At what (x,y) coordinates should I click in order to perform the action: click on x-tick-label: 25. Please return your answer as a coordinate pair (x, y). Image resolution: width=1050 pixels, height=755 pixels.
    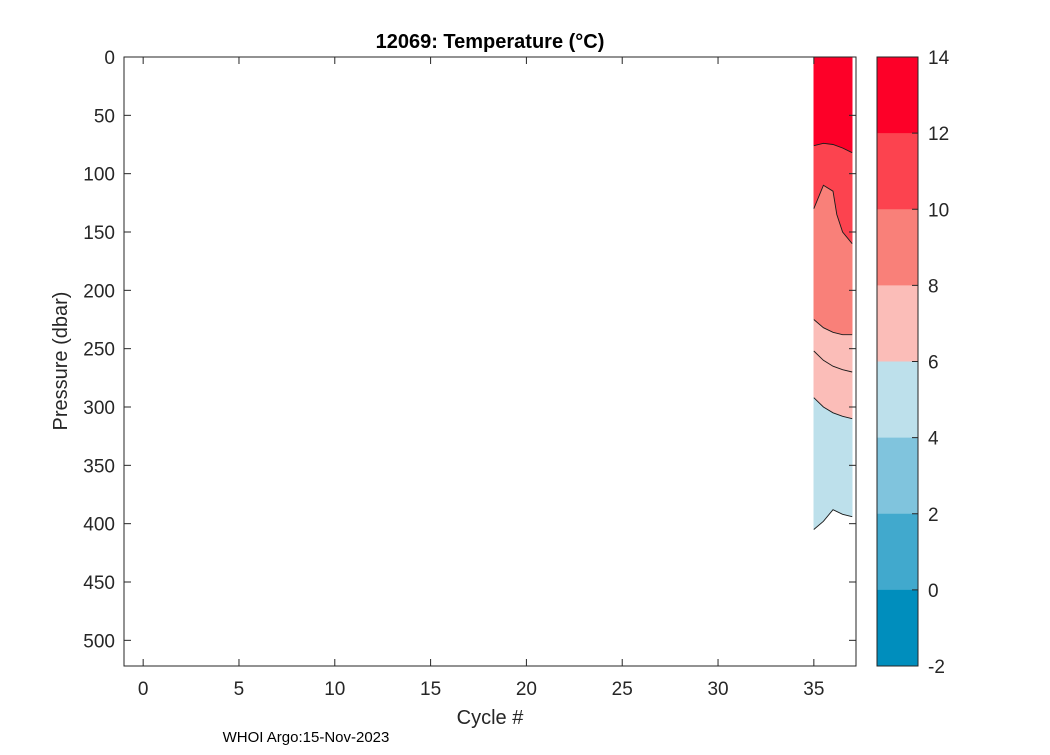
    Looking at the image, I should click on (622, 689).